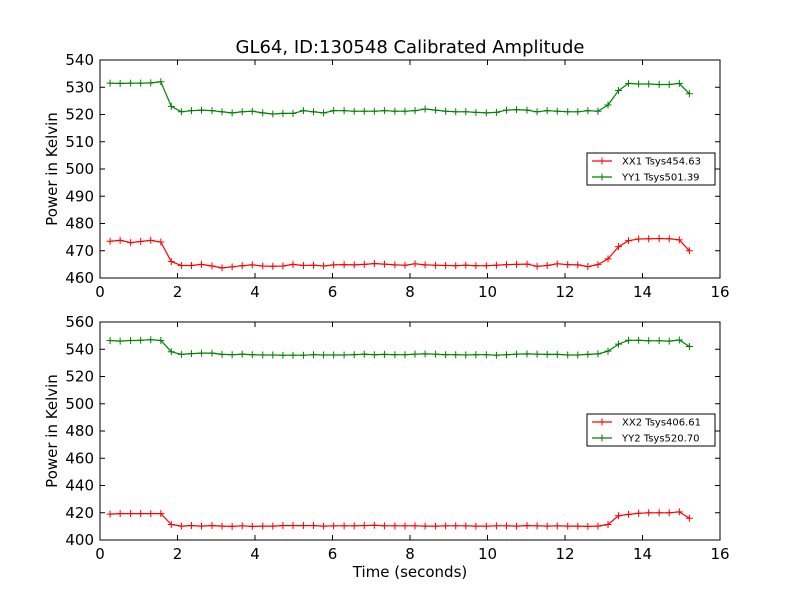 The image size is (800, 600). I want to click on x-tick-label: 2, so click(178, 554).